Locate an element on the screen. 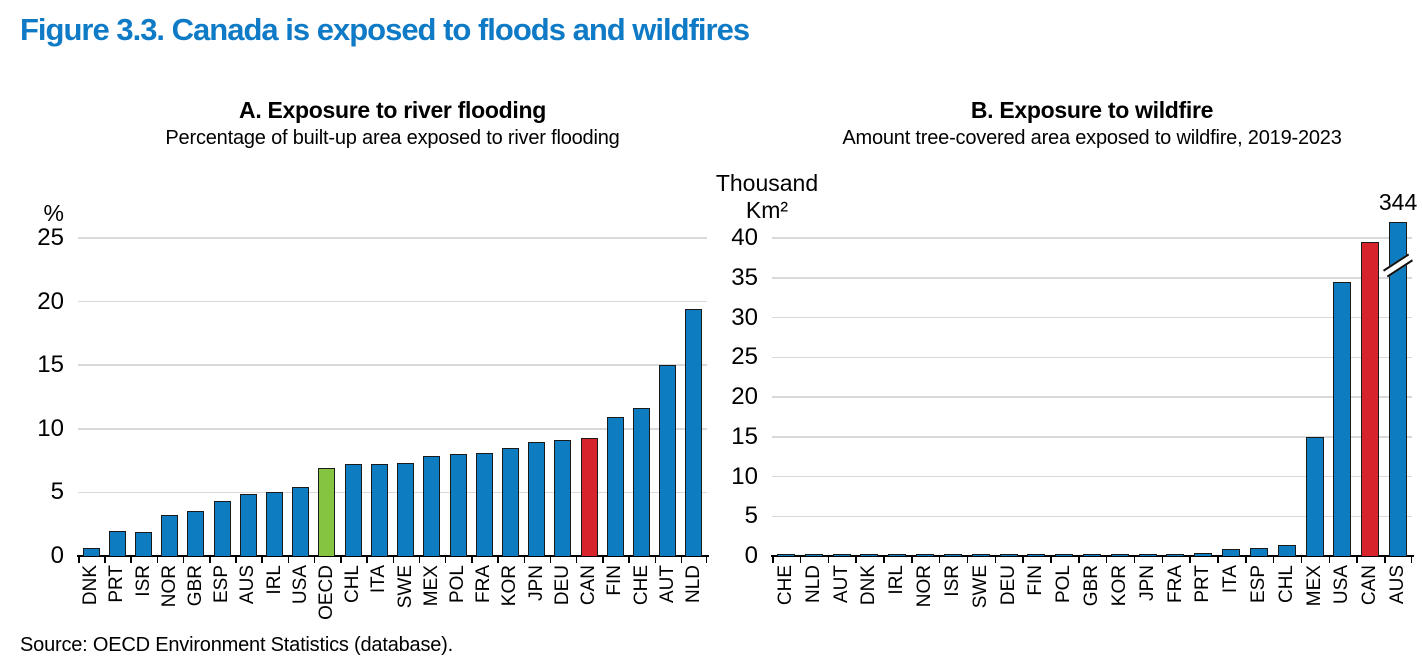 The height and width of the screenshot is (666, 1422). x-label-mex: MEX is located at coordinates (431, 586).